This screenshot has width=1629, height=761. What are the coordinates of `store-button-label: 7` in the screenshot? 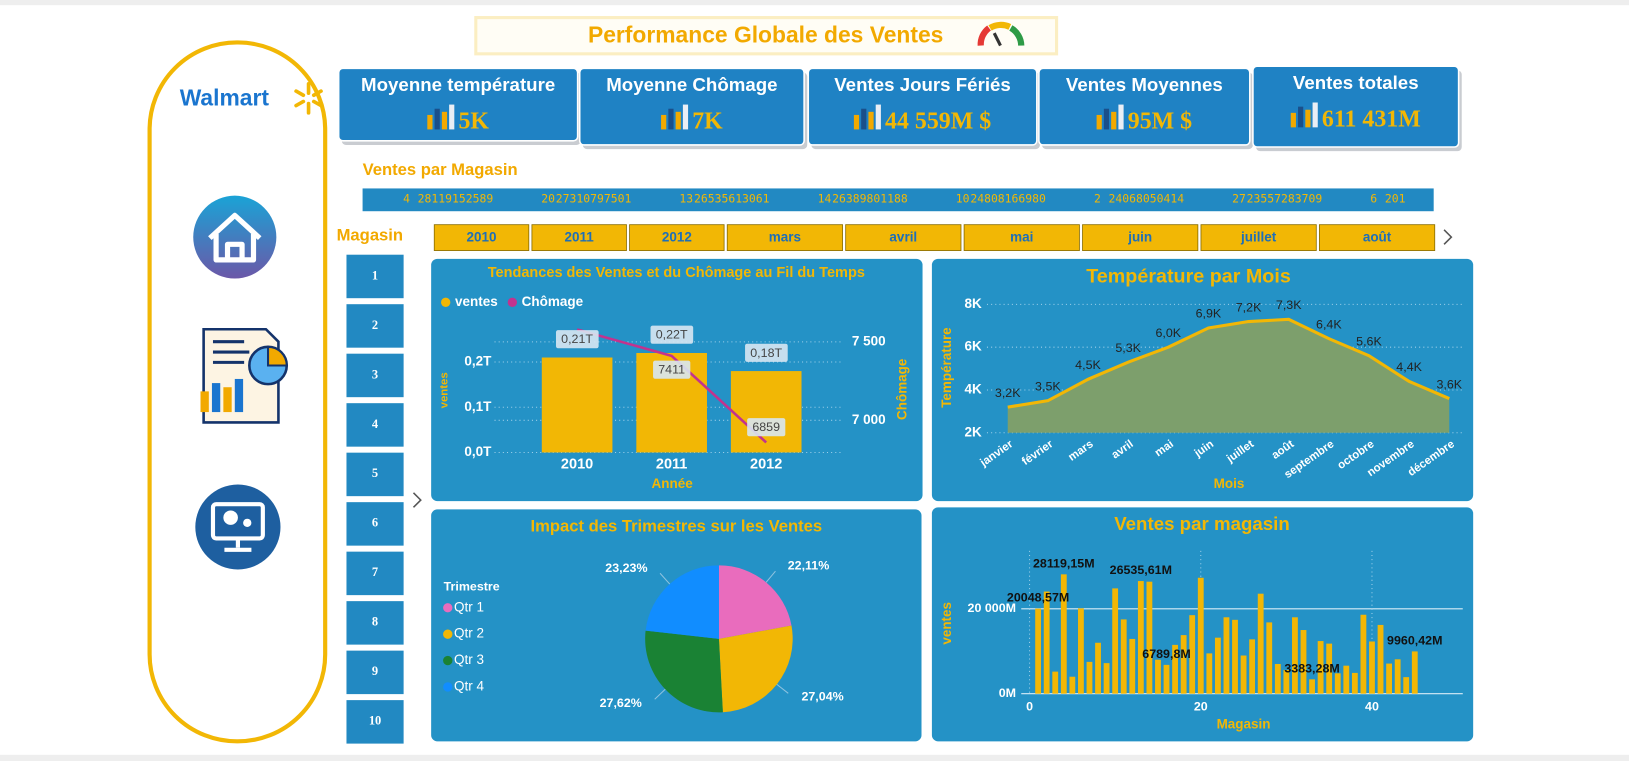 It's located at (375, 572).